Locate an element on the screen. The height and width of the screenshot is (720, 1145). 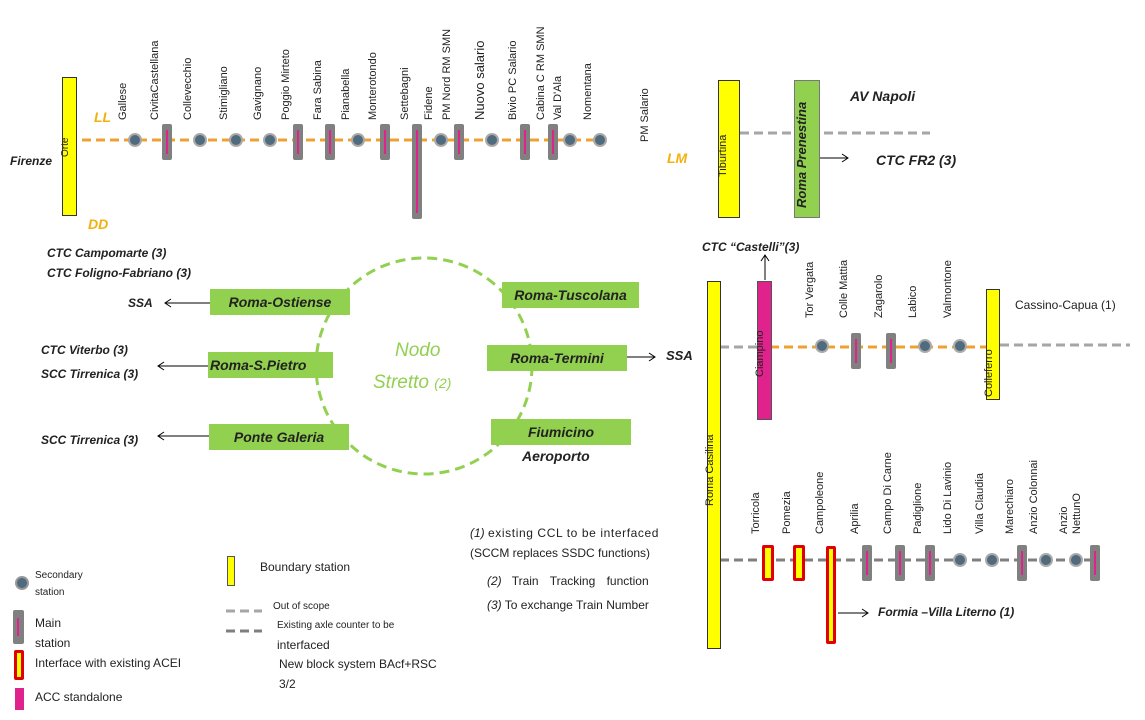
station-label: Colle Mattia is located at coordinates (844, 288).